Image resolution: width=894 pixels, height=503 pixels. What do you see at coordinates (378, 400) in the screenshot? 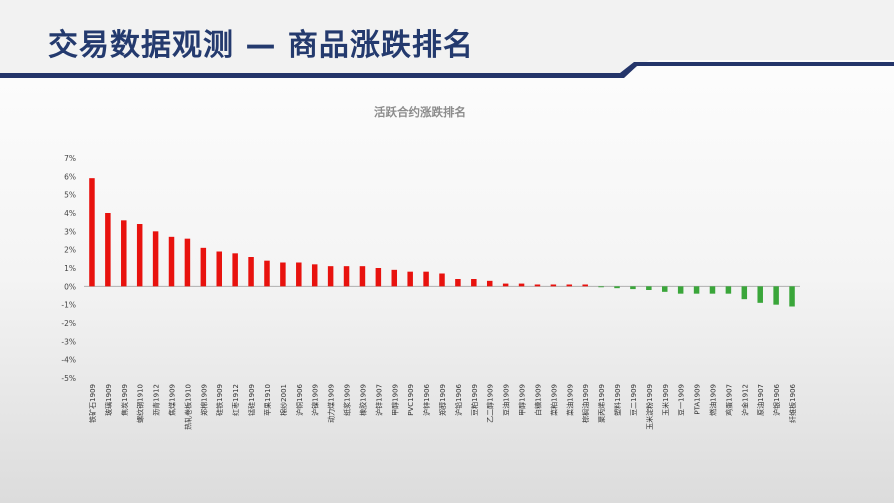
I see `x-tick-label: 沪锌1907` at bounding box center [378, 400].